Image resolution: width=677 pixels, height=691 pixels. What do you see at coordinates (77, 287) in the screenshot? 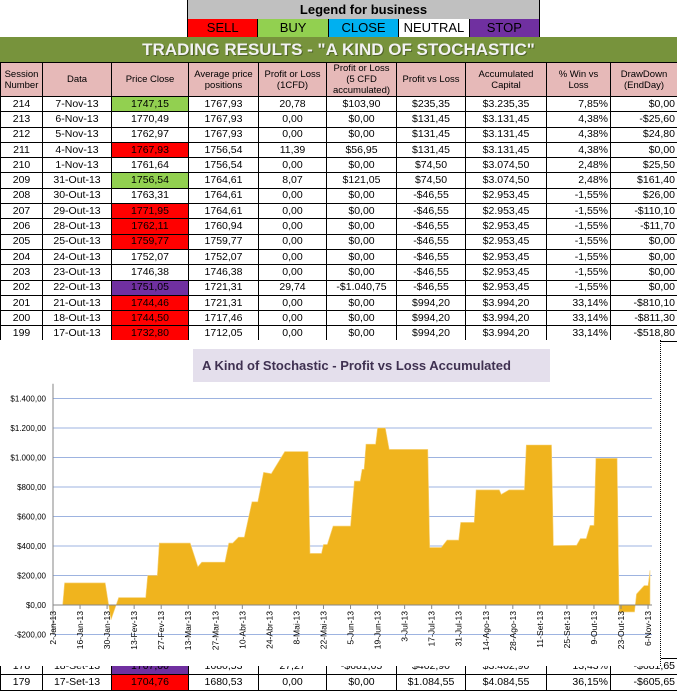
I see `table-cell: 22-Out-13` at bounding box center [77, 287].